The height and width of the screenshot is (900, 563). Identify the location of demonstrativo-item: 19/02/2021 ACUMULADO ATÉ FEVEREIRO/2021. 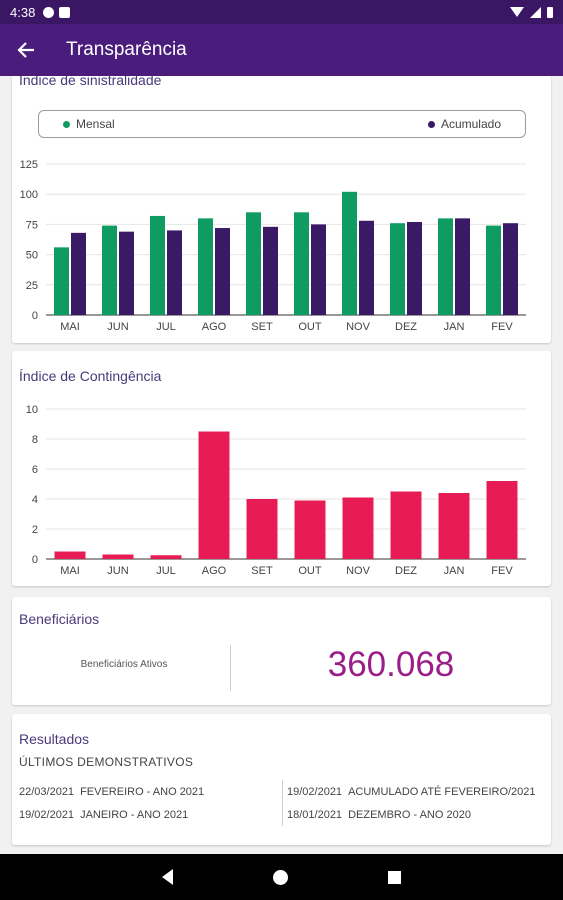
(411, 792).